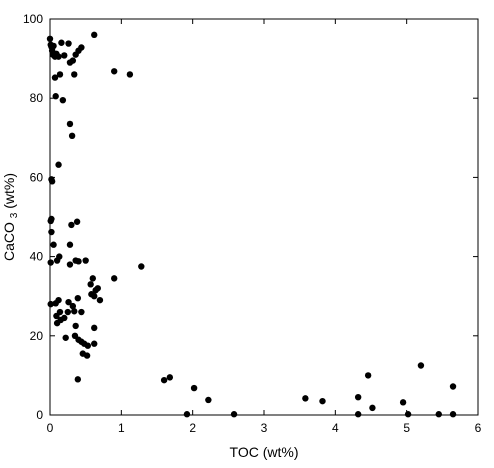  I want to click on y-tick-label: 100, so click(33, 19).